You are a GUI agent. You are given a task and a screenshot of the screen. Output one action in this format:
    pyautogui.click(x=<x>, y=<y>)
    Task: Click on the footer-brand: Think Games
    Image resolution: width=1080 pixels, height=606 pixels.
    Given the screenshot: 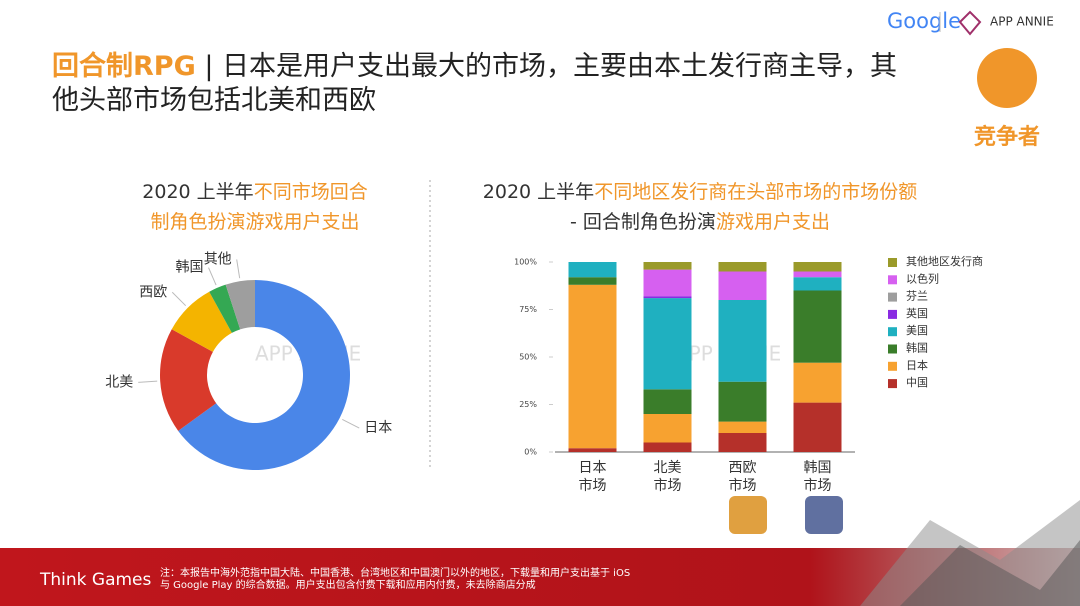 What is the action you would take?
    pyautogui.click(x=95, y=580)
    